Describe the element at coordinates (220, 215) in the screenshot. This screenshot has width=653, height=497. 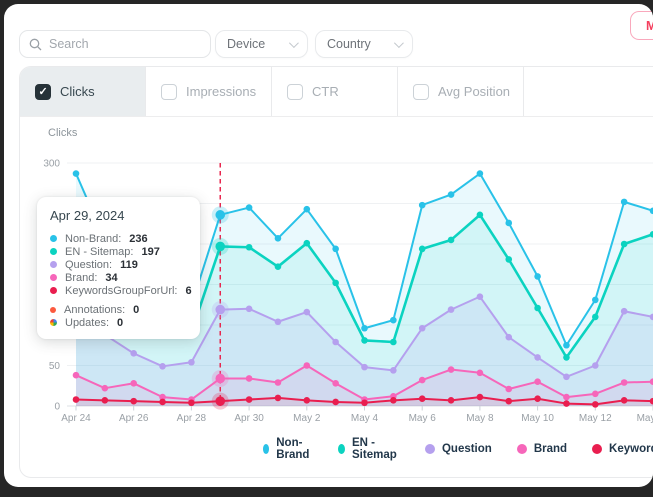
I see `series-non-brand-highlight-point` at that location.